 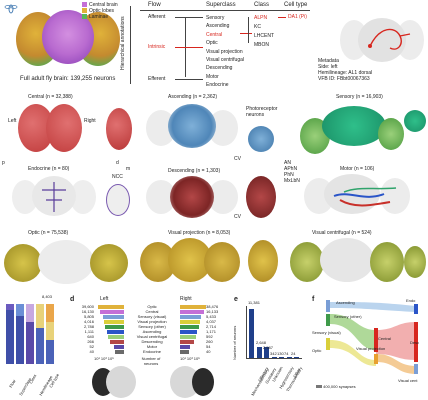 What do you see at coordinates (152, 311) in the screenshot?
I see `category-label: Central` at bounding box center [152, 311].